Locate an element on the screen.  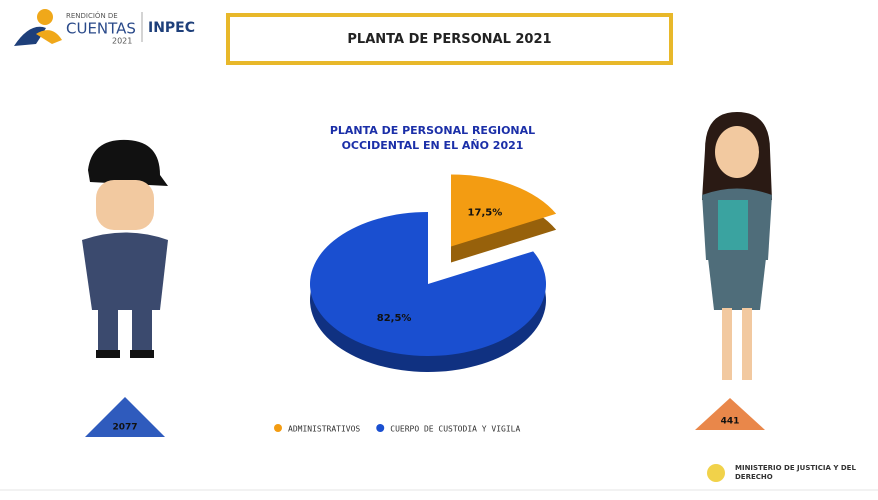
slice-label: 82,5% is located at coordinates (394, 318).